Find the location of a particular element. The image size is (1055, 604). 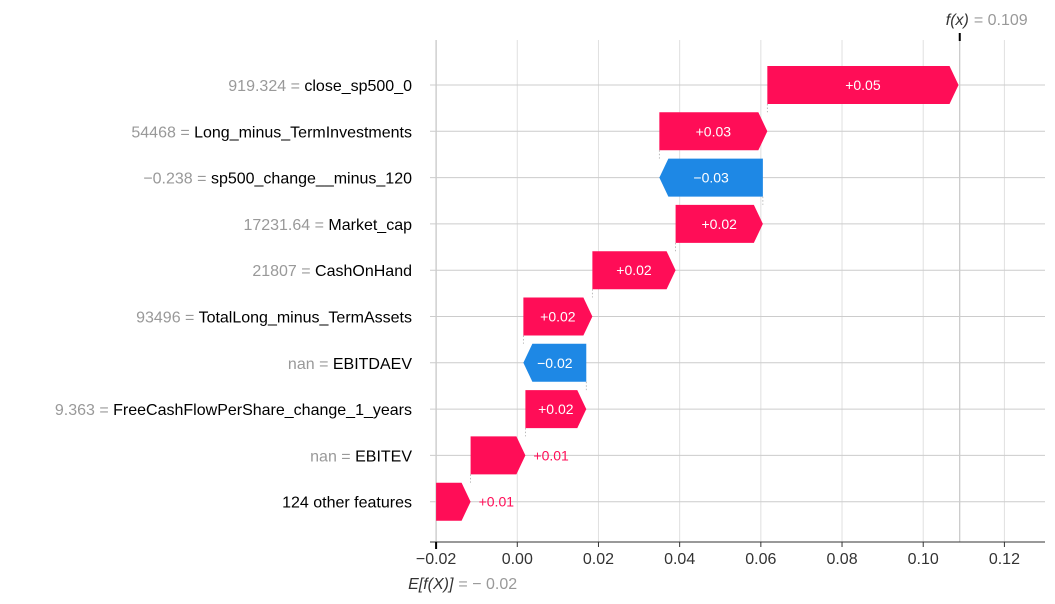

feature-name: close_sp500_0 is located at coordinates (358, 86).